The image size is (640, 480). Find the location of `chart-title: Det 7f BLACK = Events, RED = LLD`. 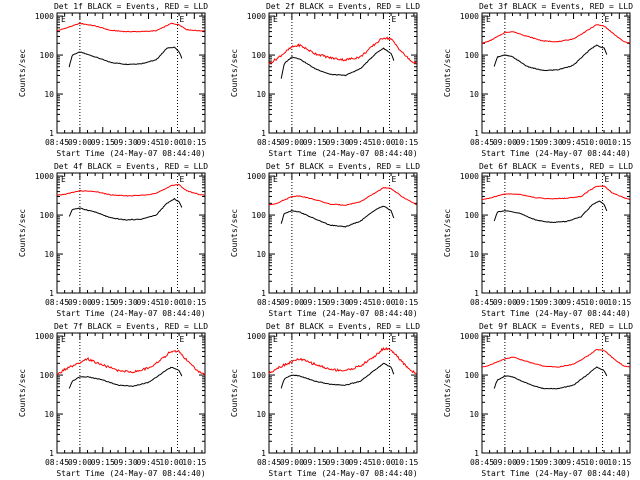

chart-title: Det 7f BLACK = Events, RED = LLD is located at coordinates (131, 326).